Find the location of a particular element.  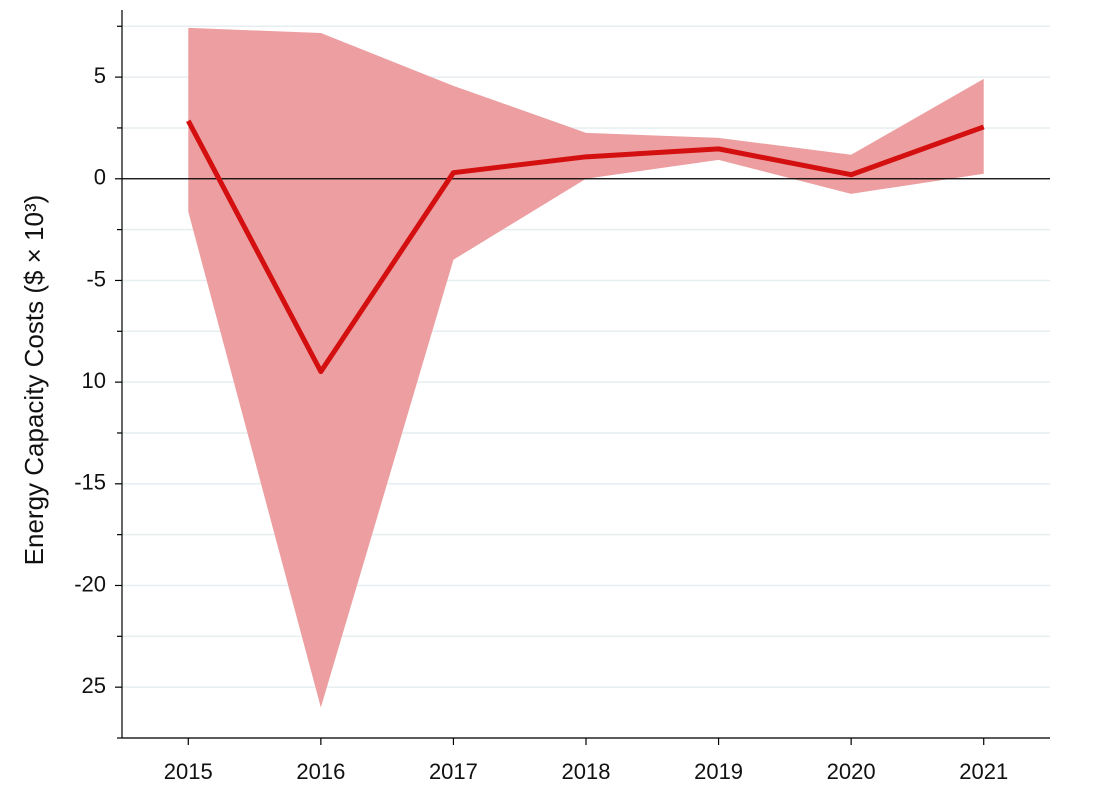

y-tick-label: -20 is located at coordinates (90, 583).